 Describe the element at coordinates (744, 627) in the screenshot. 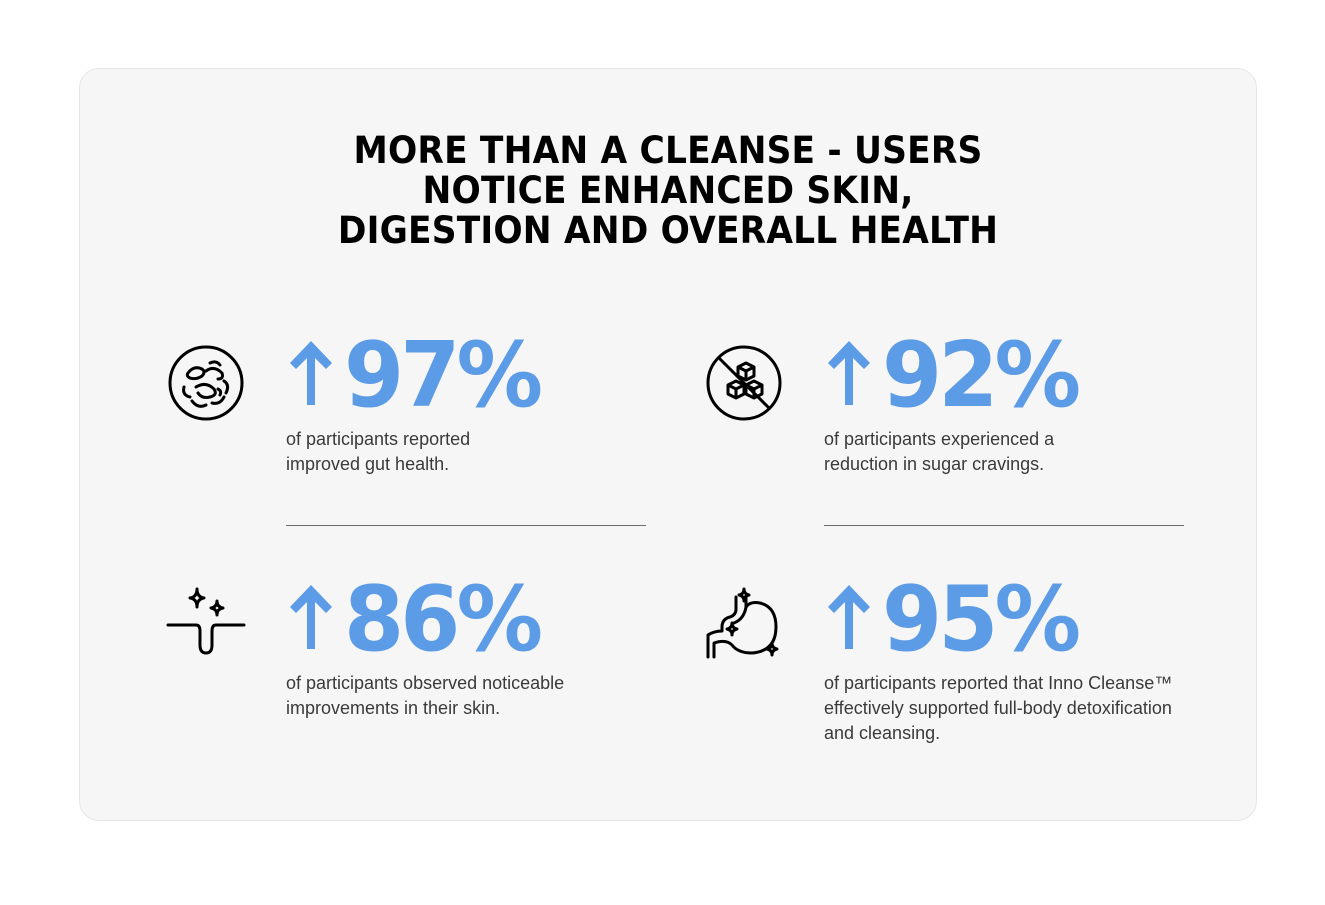

I see `stomach-sparkle-icon` at that location.